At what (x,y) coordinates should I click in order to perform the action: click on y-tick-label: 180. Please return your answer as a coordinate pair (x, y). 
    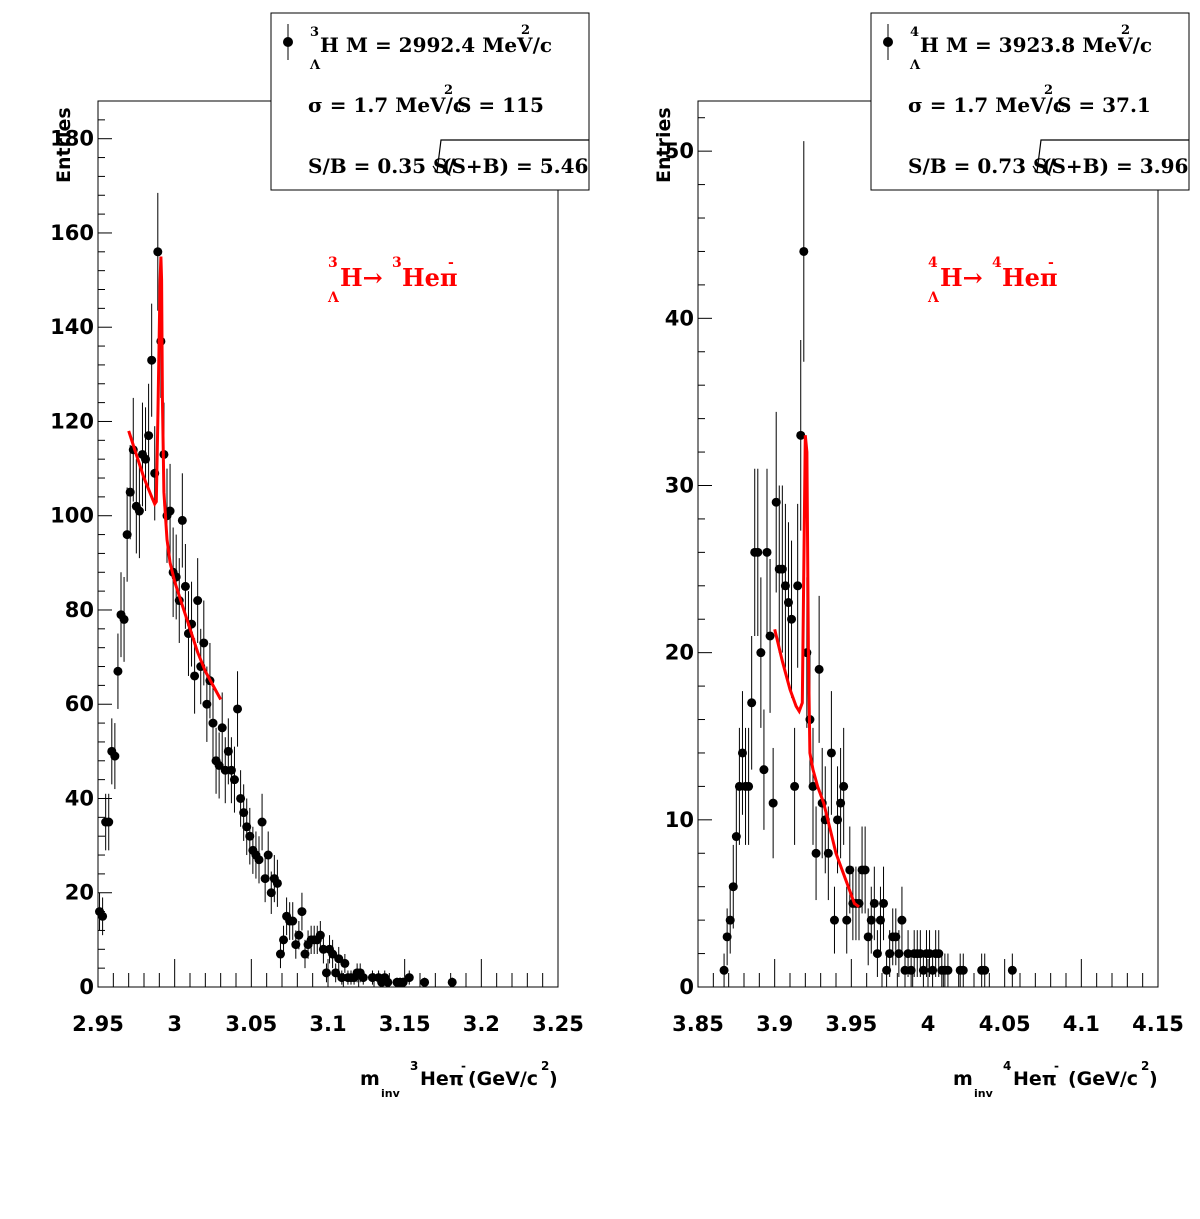
    Looking at the image, I should click on (72, 139).